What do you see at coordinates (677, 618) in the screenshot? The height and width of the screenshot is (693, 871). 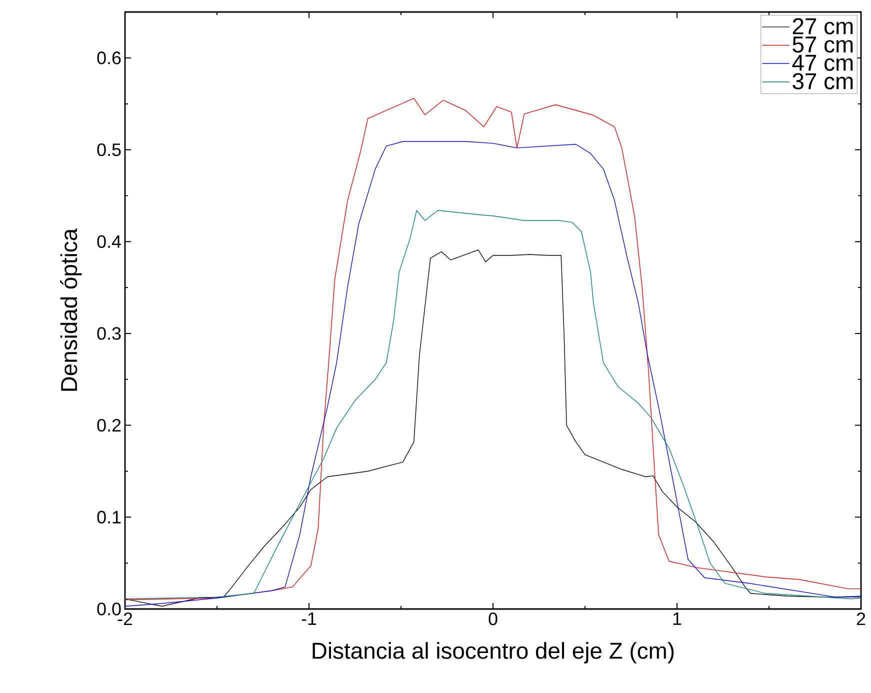 I see `x-tick-label: 1` at bounding box center [677, 618].